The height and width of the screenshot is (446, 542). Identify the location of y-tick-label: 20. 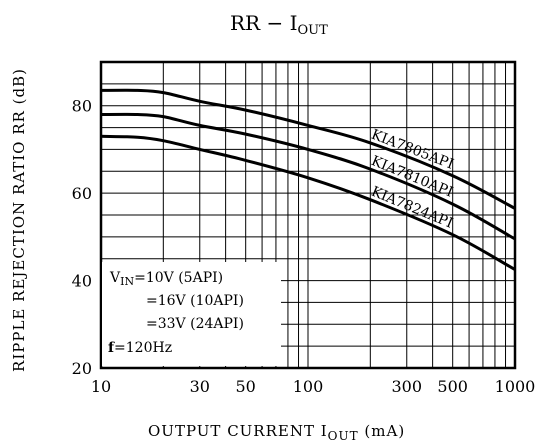
(82, 368).